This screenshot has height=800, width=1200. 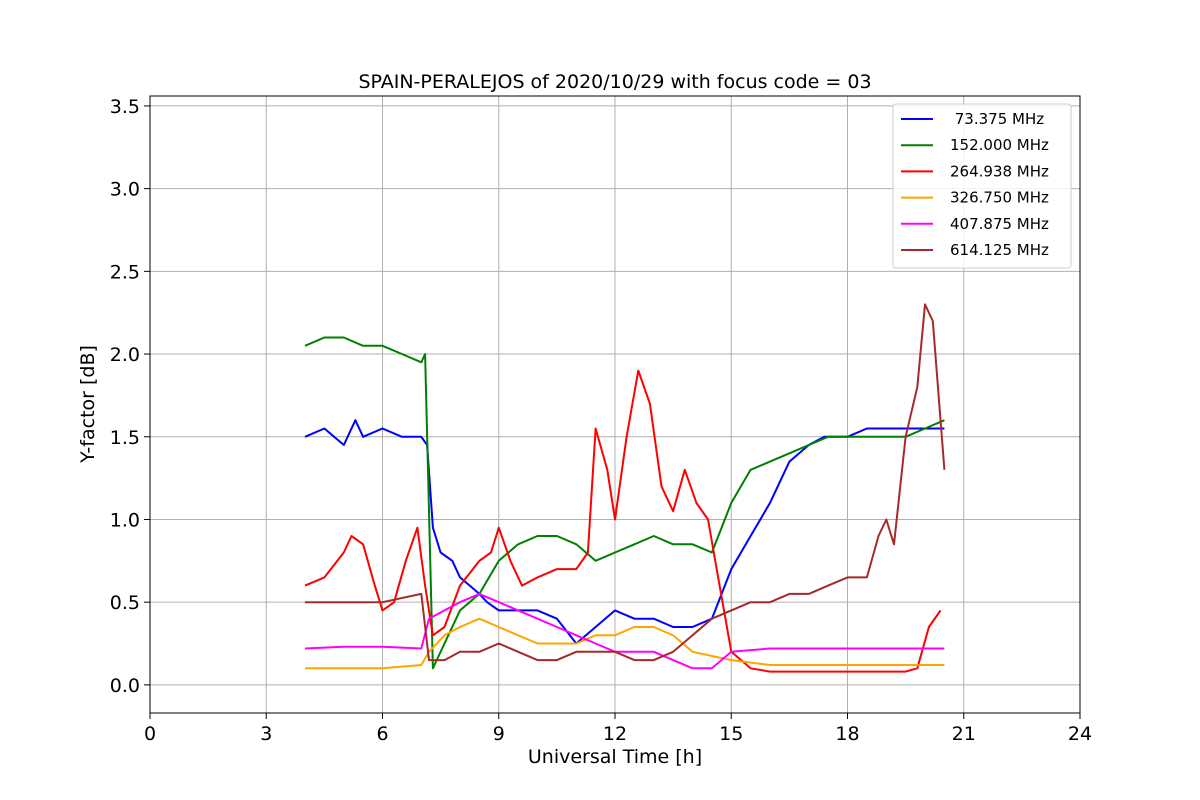 I want to click on x-tick-label: 15, so click(x=731, y=734).